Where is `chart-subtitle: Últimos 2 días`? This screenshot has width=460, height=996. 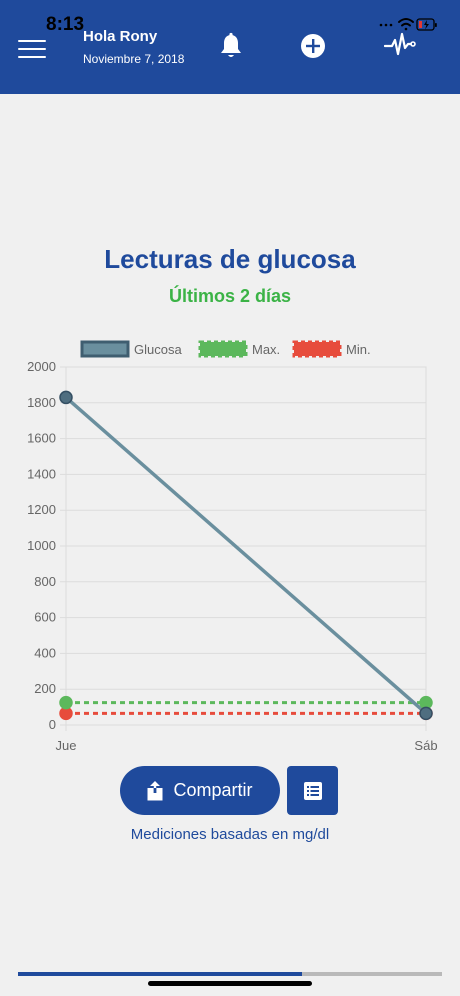 chart-subtitle: Últimos 2 días is located at coordinates (230, 296).